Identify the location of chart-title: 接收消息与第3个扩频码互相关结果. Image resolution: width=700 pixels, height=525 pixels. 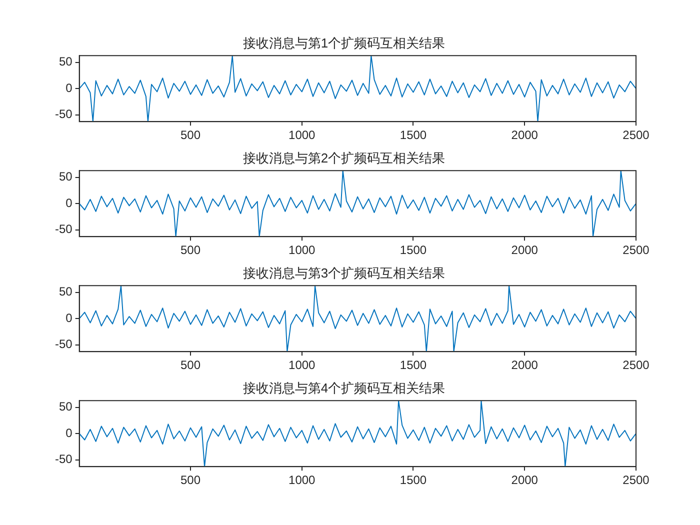
(344, 272).